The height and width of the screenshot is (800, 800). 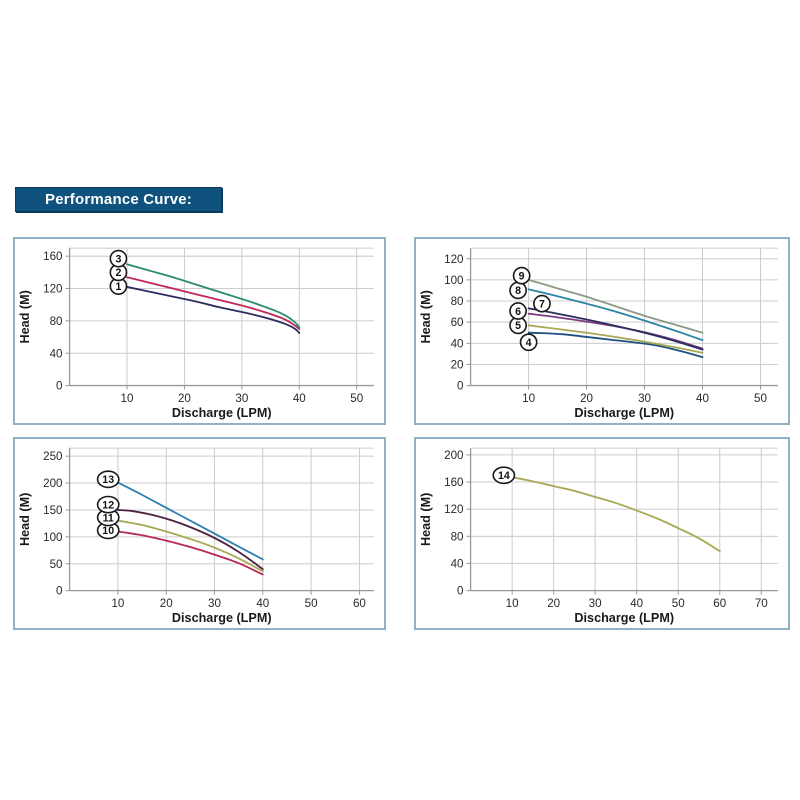 I want to click on y-tick-label: 200, so click(x=453, y=455).